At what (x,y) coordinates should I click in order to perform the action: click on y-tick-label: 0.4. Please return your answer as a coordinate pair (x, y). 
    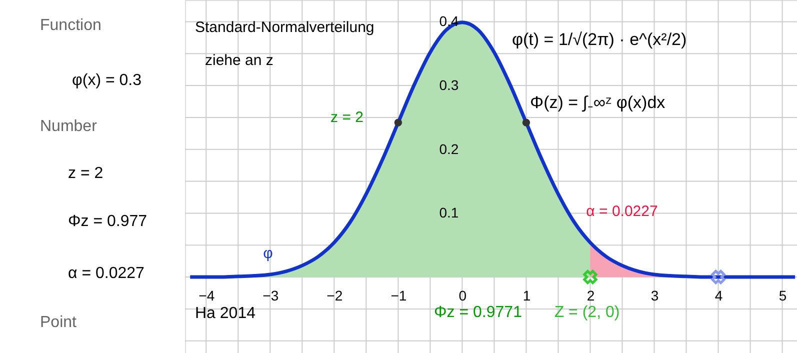
    Looking at the image, I should click on (449, 21).